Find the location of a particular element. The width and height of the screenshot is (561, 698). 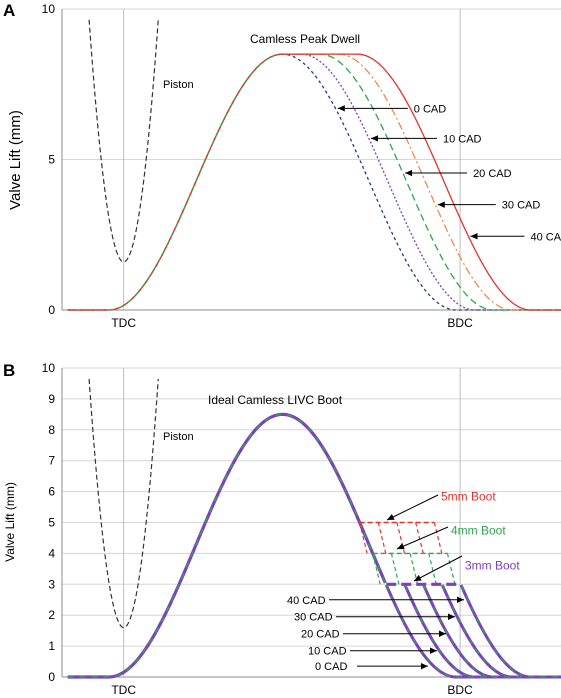

panel-a-piston-label: Piston is located at coordinates (178, 85).